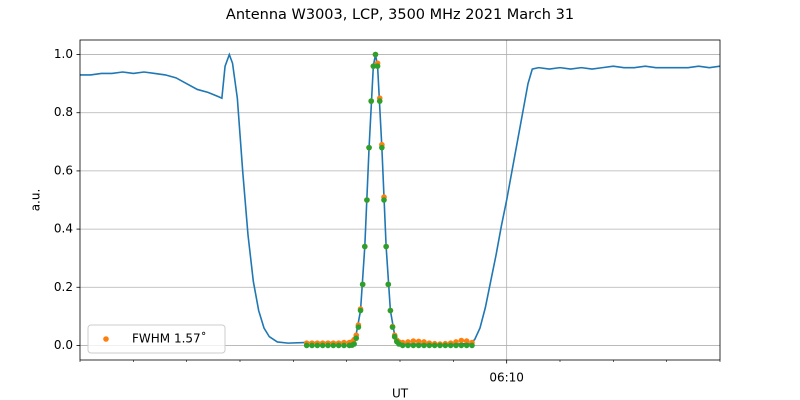  I want to click on y-axis-label: a.u., so click(36, 200).